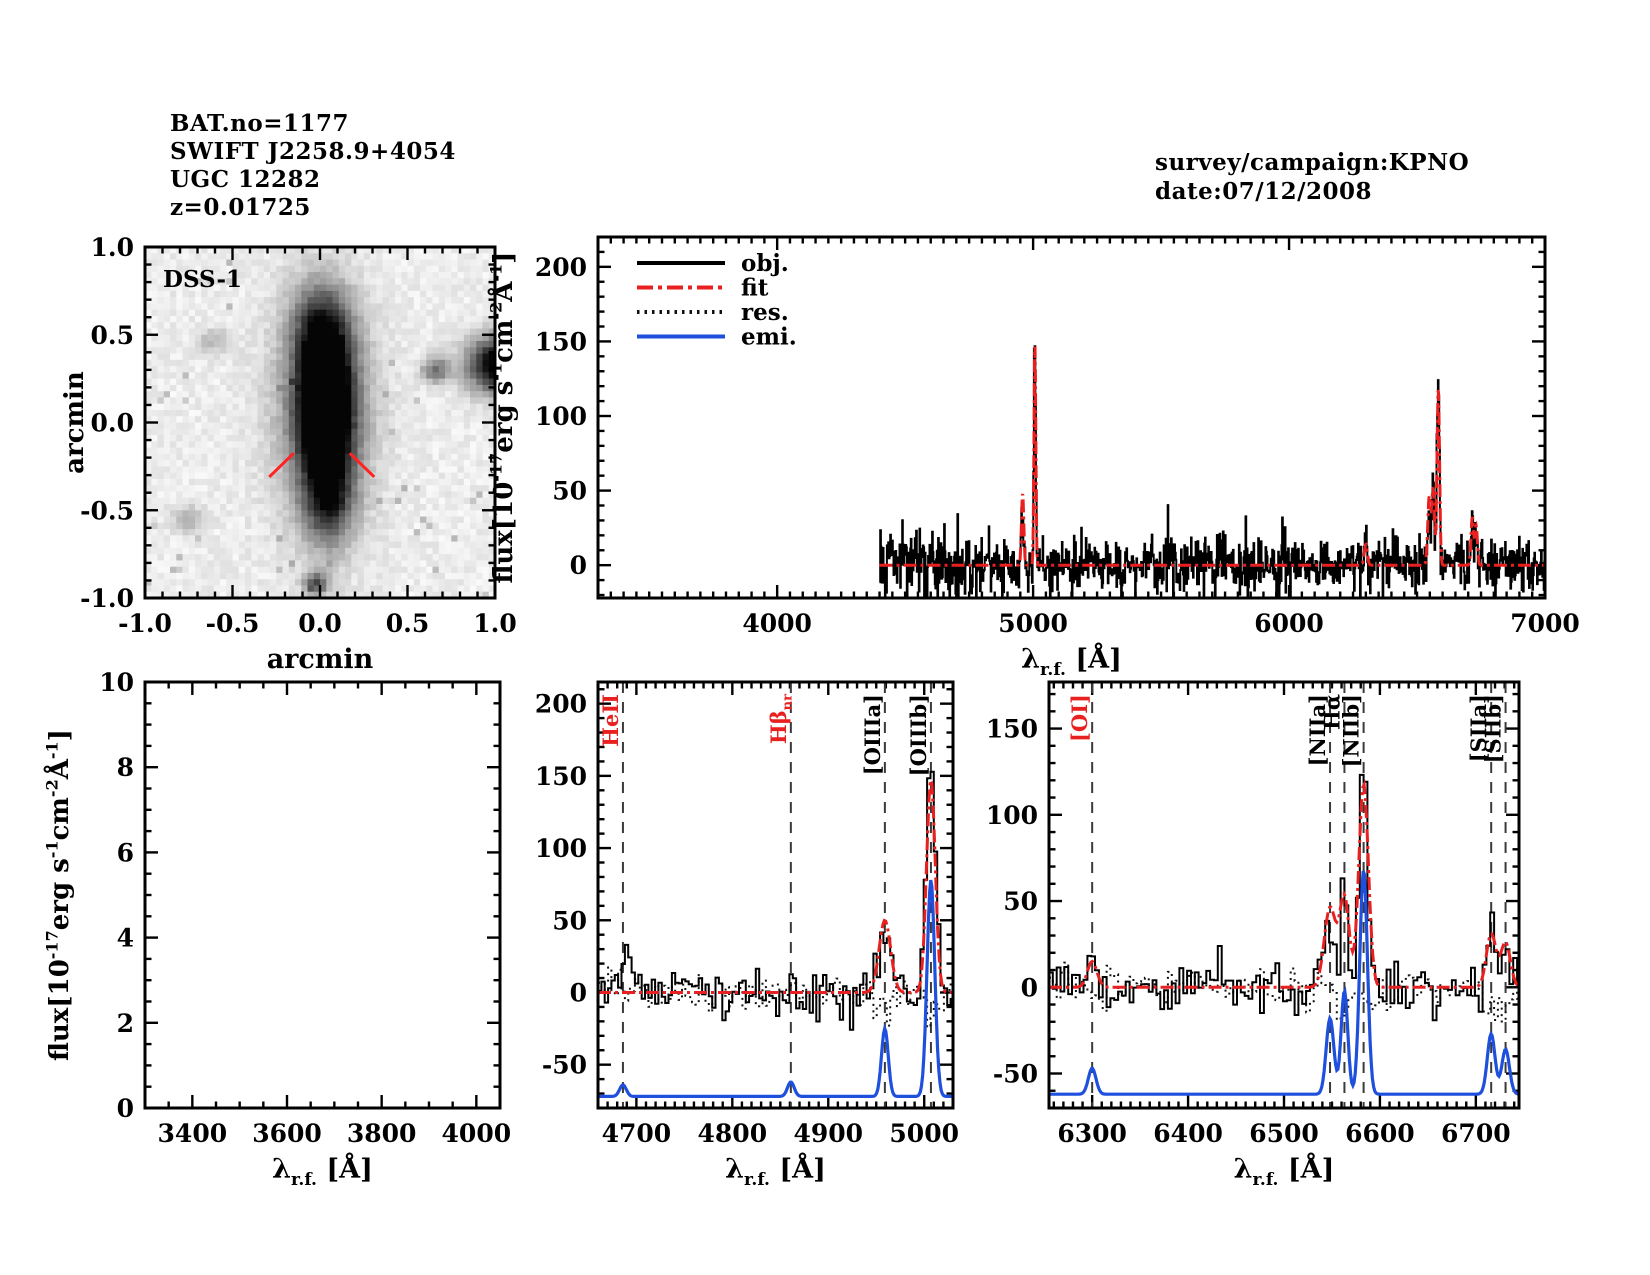  What do you see at coordinates (75, 422) in the screenshot?
I see `y-axis-title: arcmin` at bounding box center [75, 422].